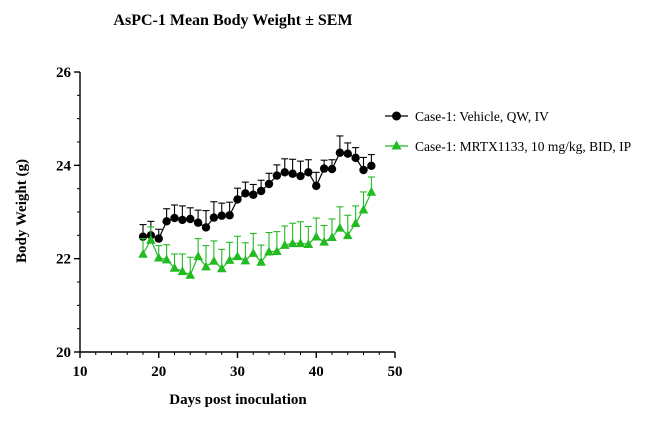 This screenshot has height=441, width=650. What do you see at coordinates (237, 372) in the screenshot?
I see `x-tick-label: 30` at bounding box center [237, 372].